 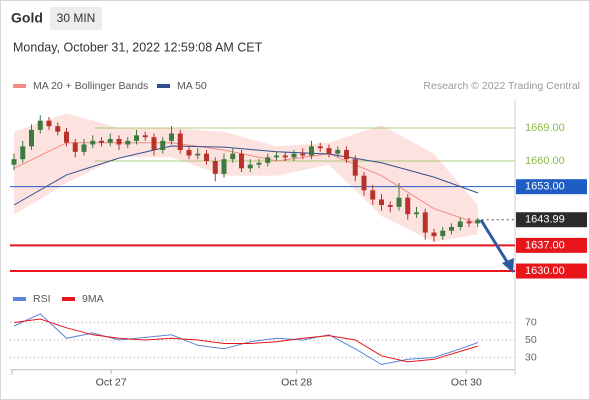 What do you see at coordinates (90, 86) in the screenshot?
I see `legend-label: MA 20 + Bollinger Bands` at bounding box center [90, 86].